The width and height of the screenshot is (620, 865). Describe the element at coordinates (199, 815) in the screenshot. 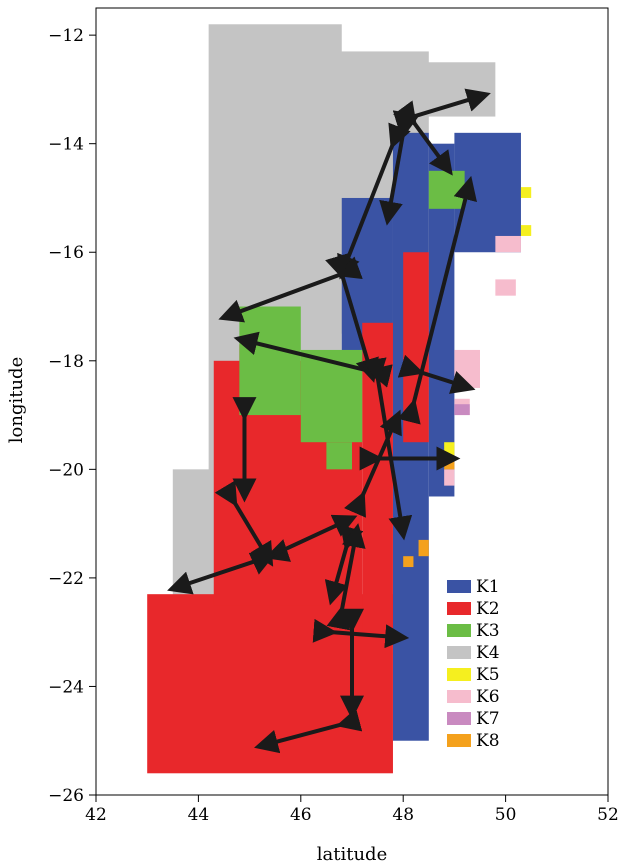

I see `x-tick-label-2: 44` at that location.